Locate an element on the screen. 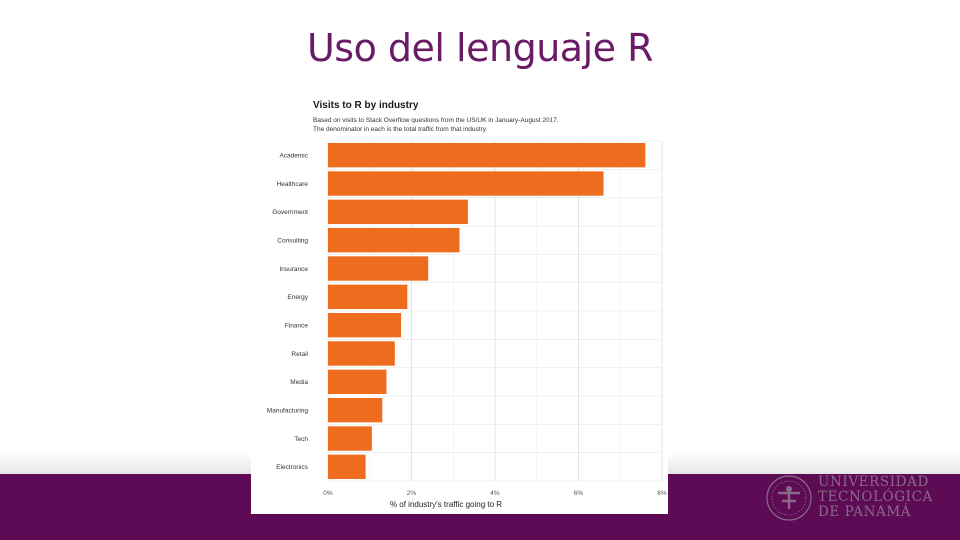  category-label: Electronics is located at coordinates (292, 467).